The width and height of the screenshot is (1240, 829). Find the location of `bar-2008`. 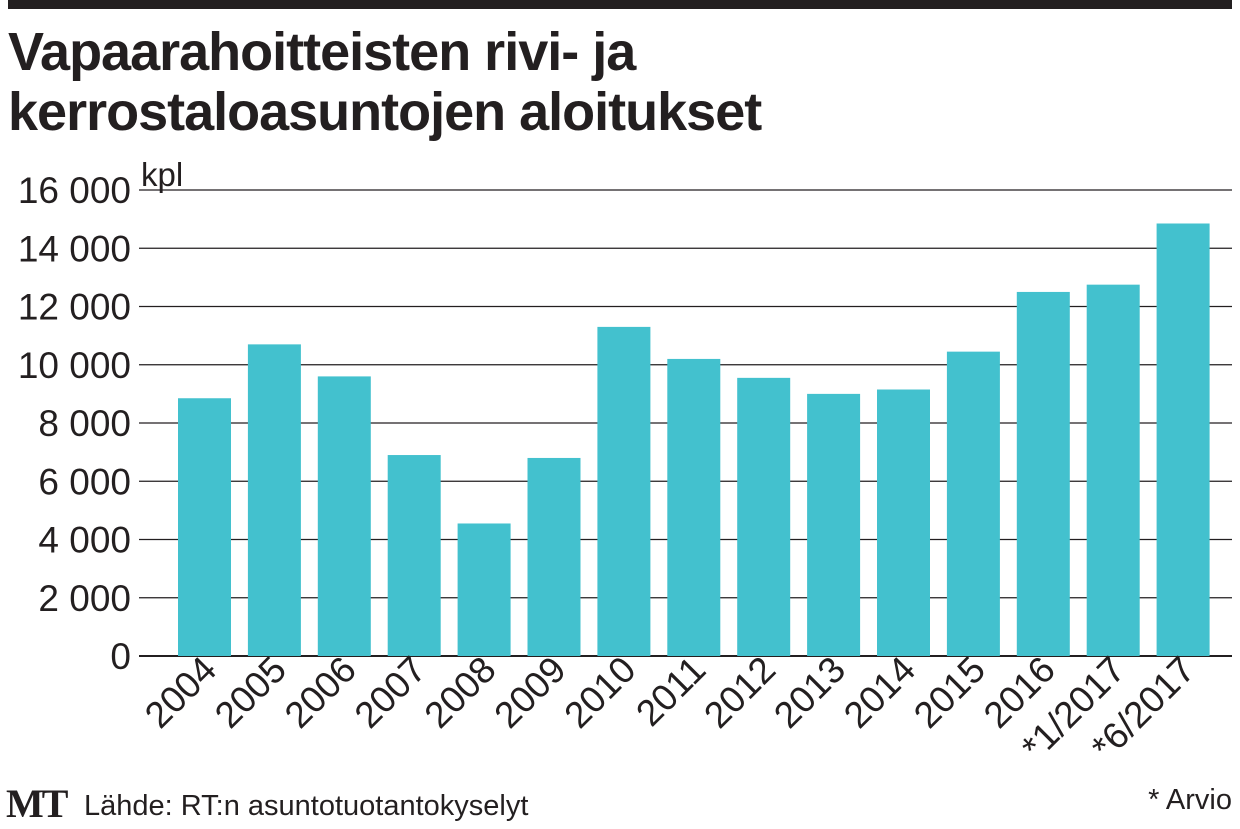

bar-2008 is located at coordinates (484, 589).